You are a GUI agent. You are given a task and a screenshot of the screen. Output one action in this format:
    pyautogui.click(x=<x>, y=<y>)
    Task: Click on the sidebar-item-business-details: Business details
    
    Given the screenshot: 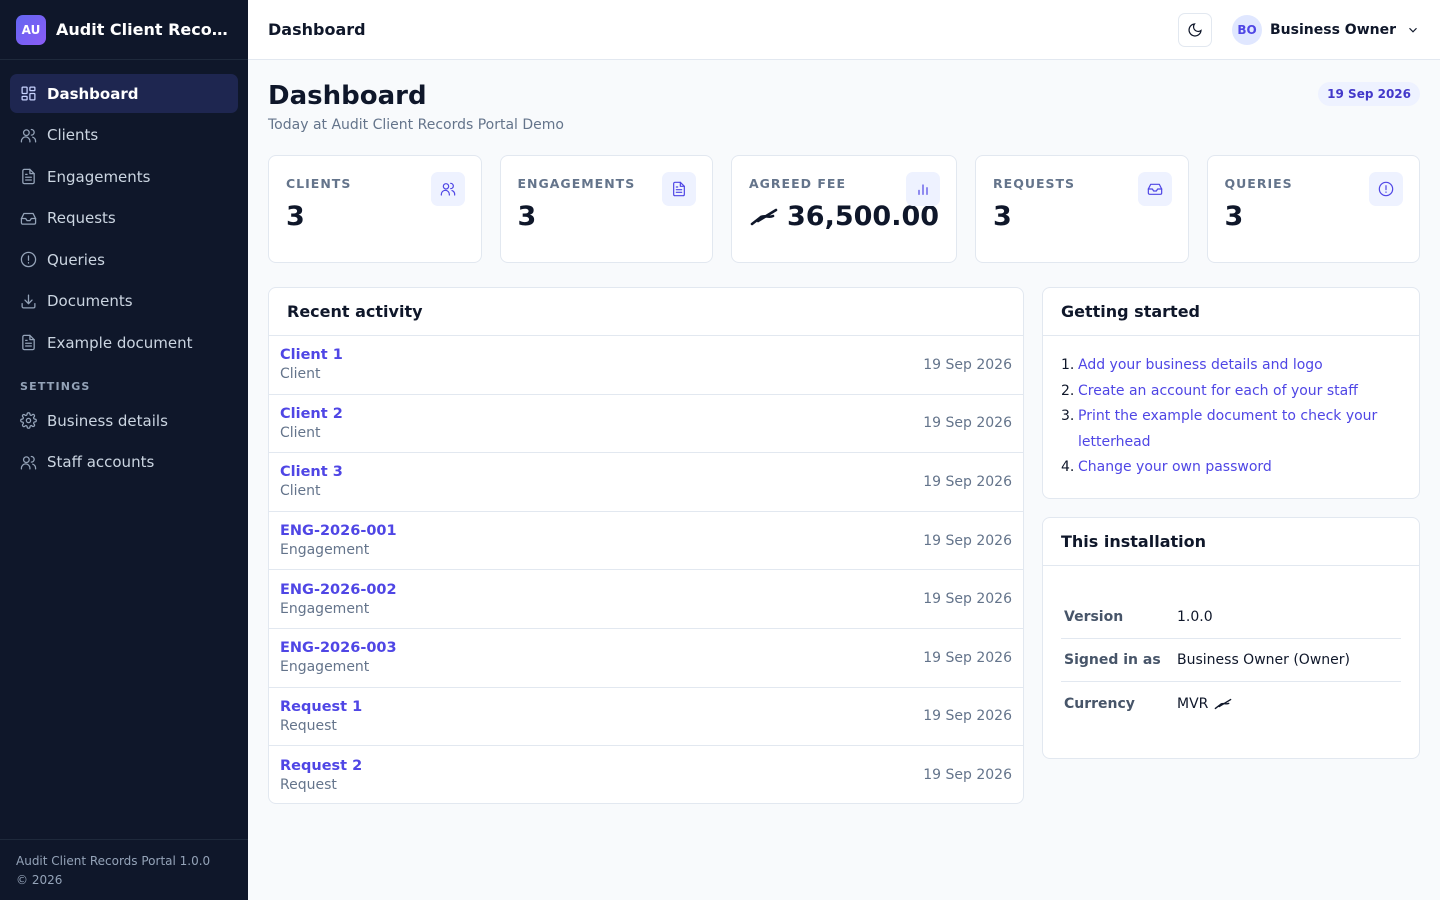 What is the action you would take?
    pyautogui.click(x=124, y=420)
    